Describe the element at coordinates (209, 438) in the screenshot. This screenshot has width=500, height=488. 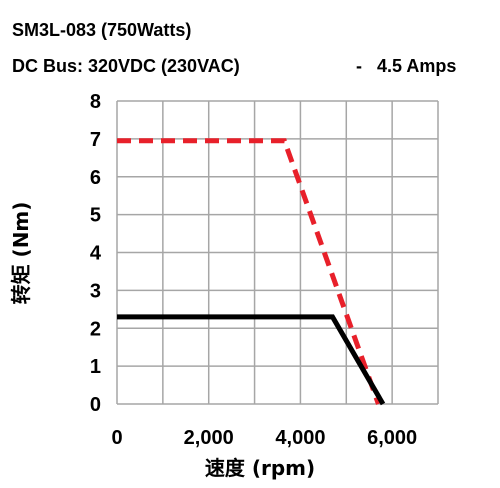
I see `x-tick-label: 2,000` at that location.